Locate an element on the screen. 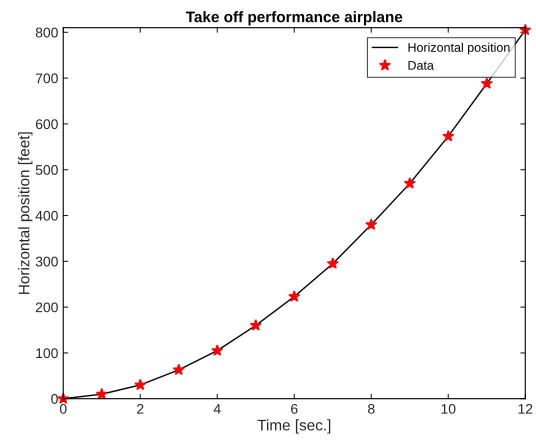  x-tick-label: 8 is located at coordinates (371, 409).